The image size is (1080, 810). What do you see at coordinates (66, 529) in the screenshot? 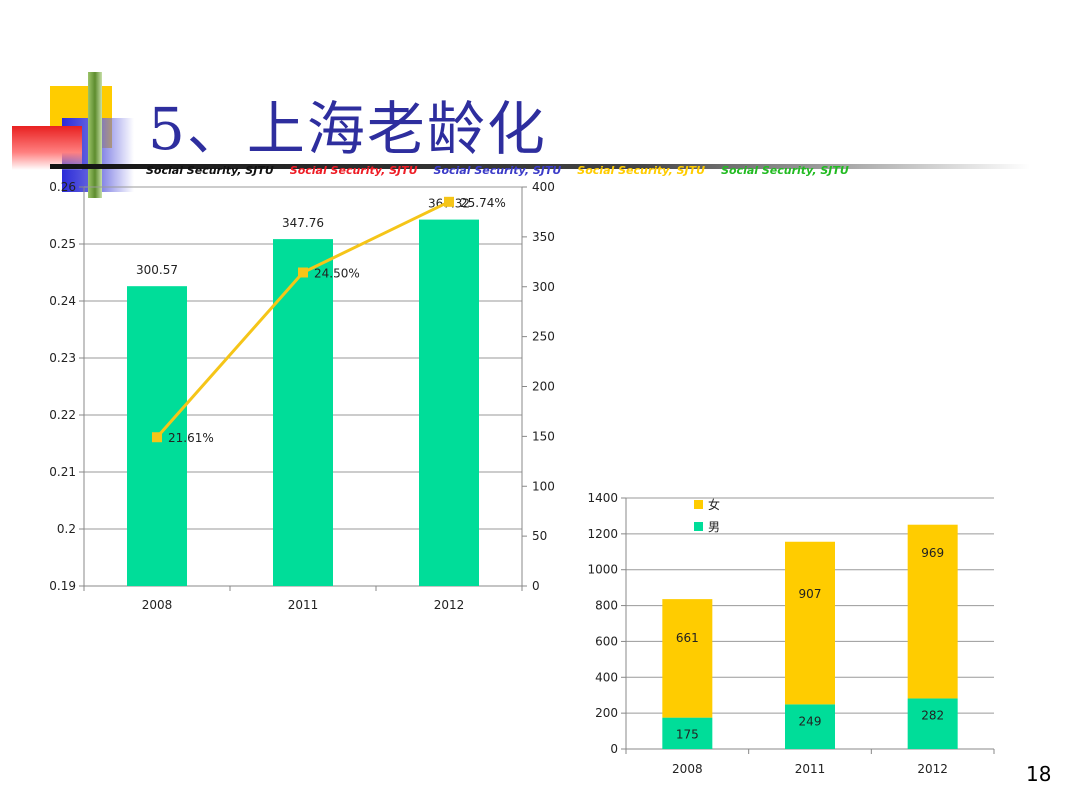
I see `y-left-tick-label: 0.2` at bounding box center [66, 529].